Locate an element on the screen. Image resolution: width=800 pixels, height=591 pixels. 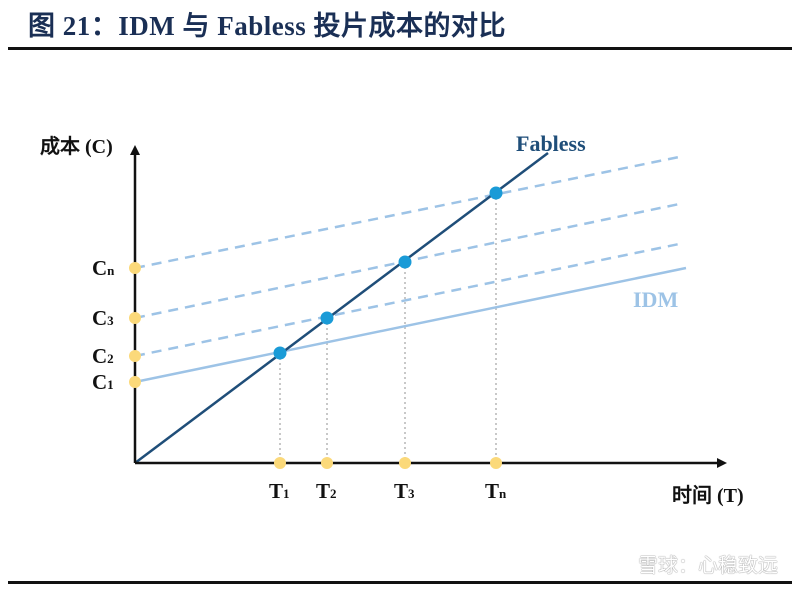
y-tick-label: C3 is located at coordinates (103, 318).